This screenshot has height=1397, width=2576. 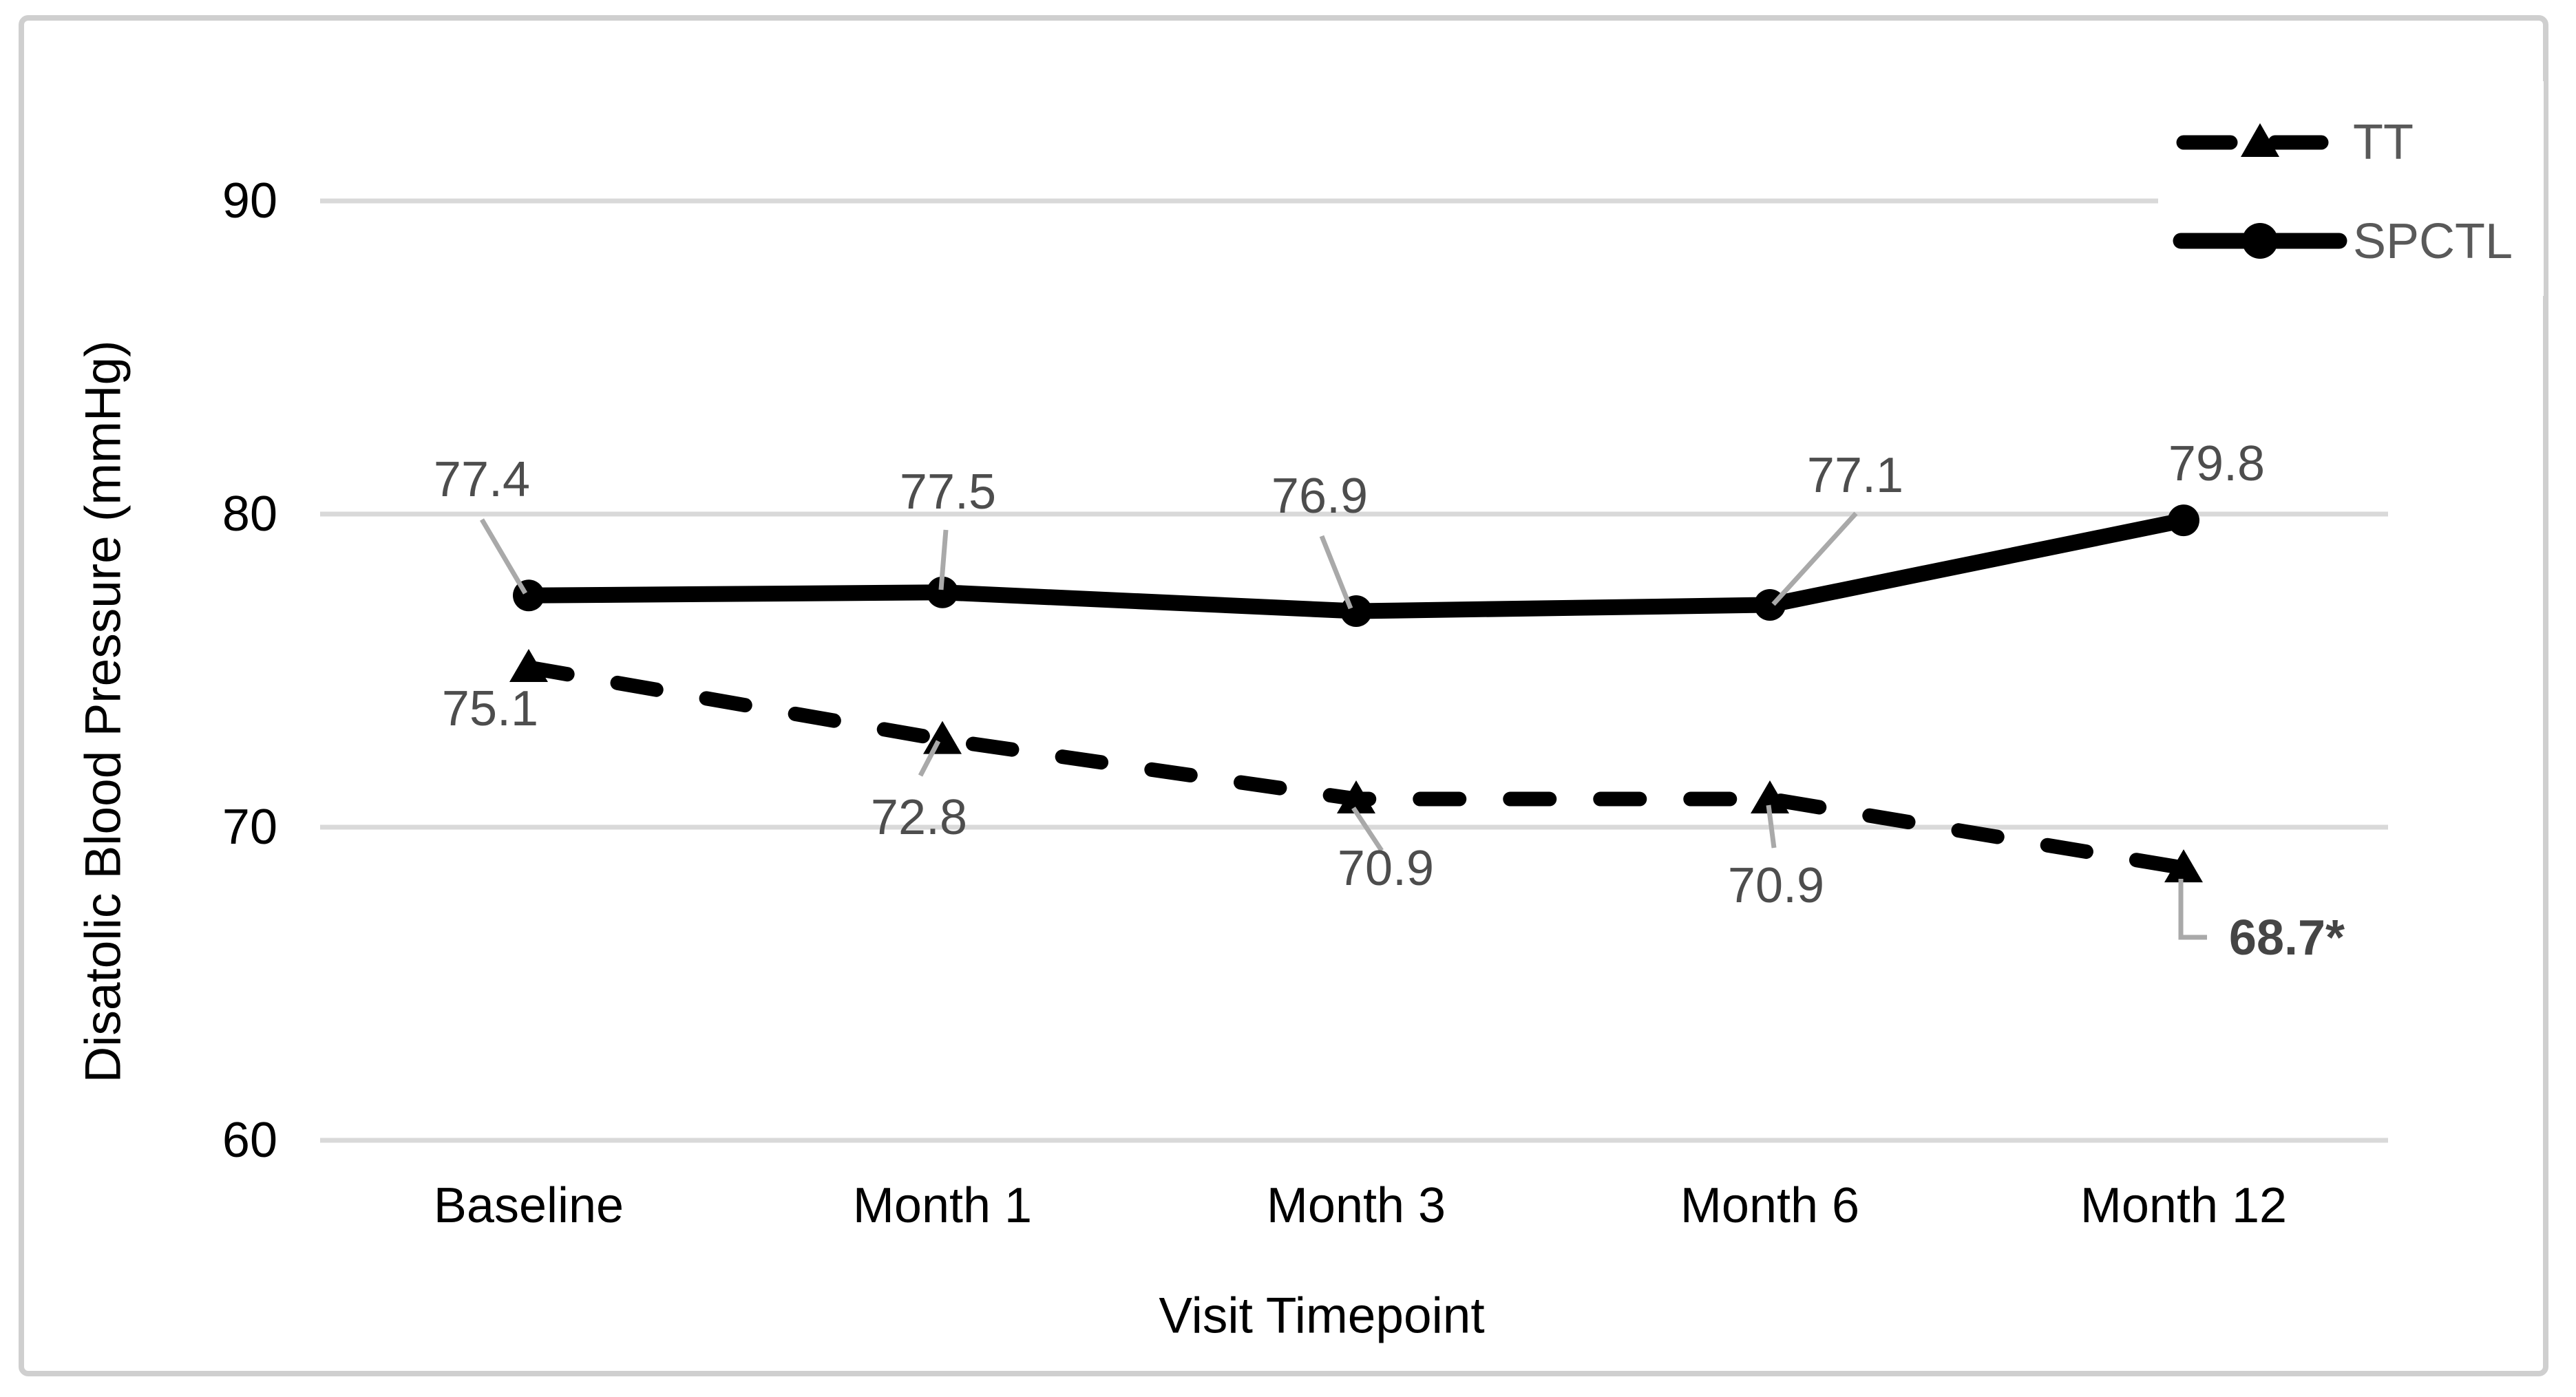 I want to click on x-axis-category-labels: Baseline Month 1 Month 3 Month 6 Month 12, so click(x=1361, y=1205).